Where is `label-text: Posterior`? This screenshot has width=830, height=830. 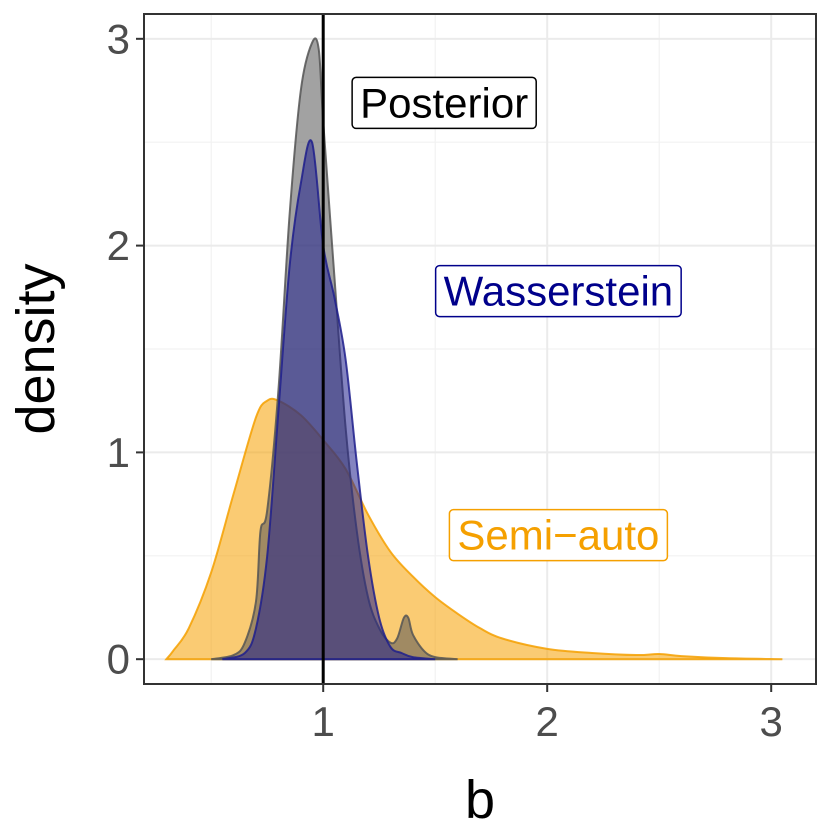 label-text: Posterior is located at coordinates (444, 102).